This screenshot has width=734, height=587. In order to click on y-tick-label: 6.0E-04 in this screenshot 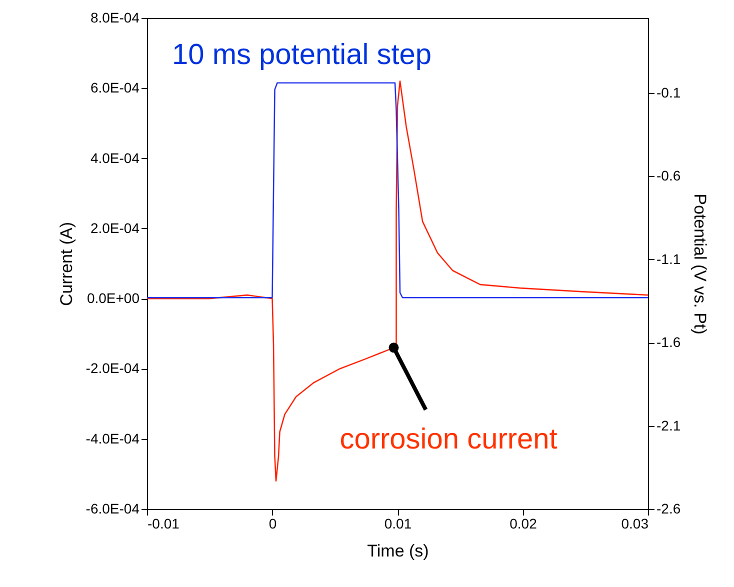, I will do `click(115, 88)`.